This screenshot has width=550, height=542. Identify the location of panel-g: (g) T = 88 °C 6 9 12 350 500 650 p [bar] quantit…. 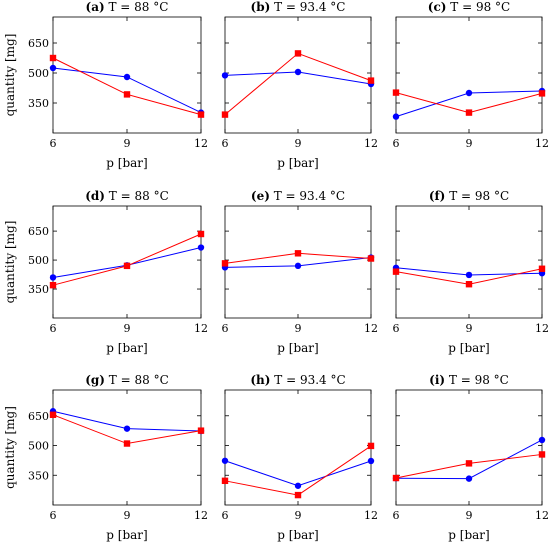
(105, 457).